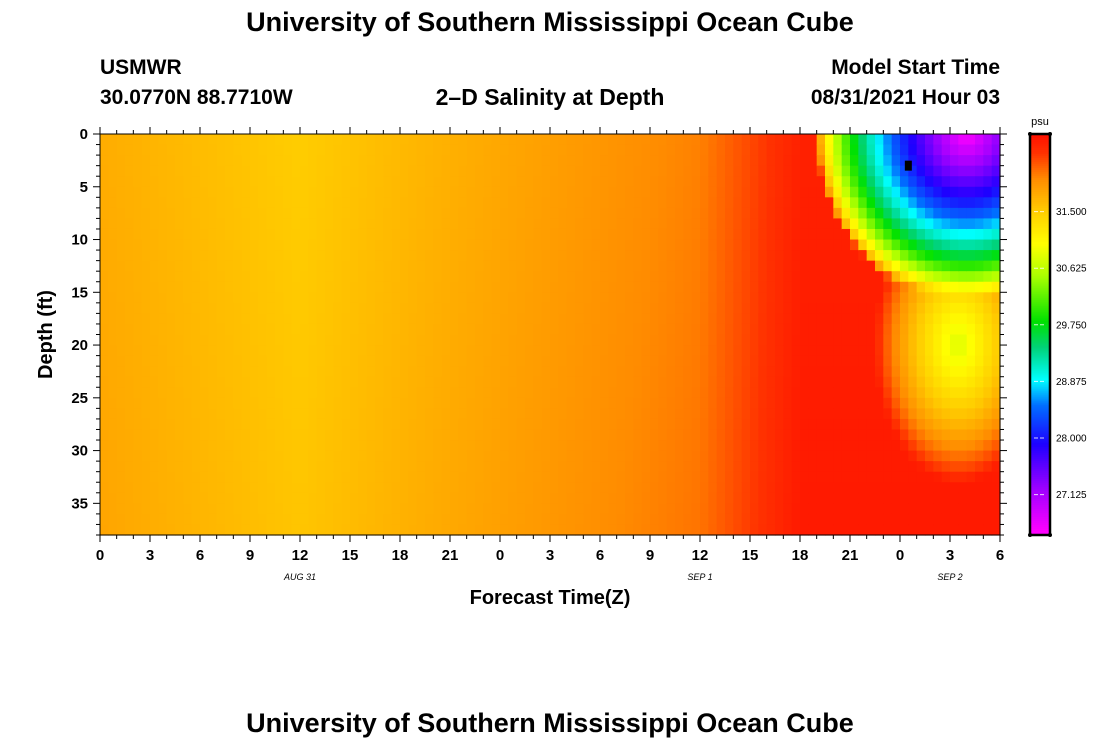 The width and height of the screenshot is (1100, 750). I want to click on colorbar-unit-label: psu, so click(1040, 122).